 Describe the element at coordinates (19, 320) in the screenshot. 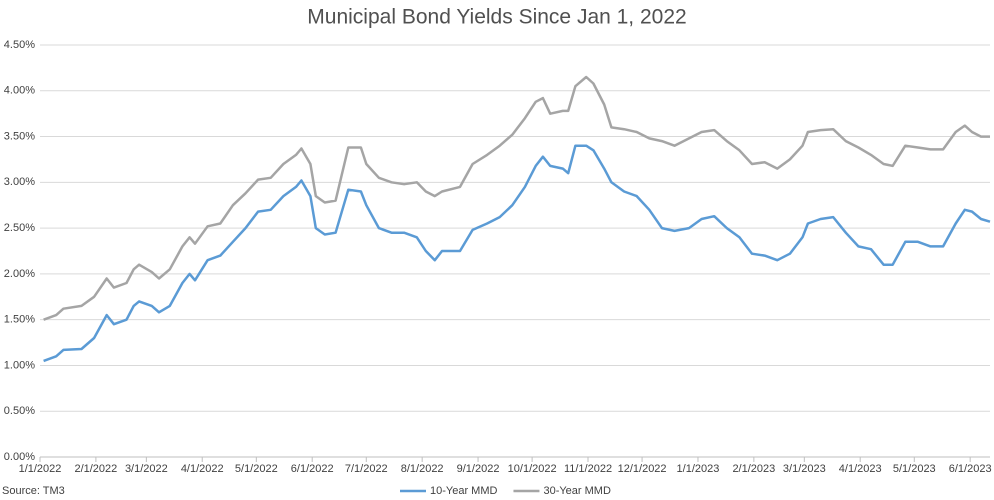

I see `y-tick-label: 1.50%` at that location.